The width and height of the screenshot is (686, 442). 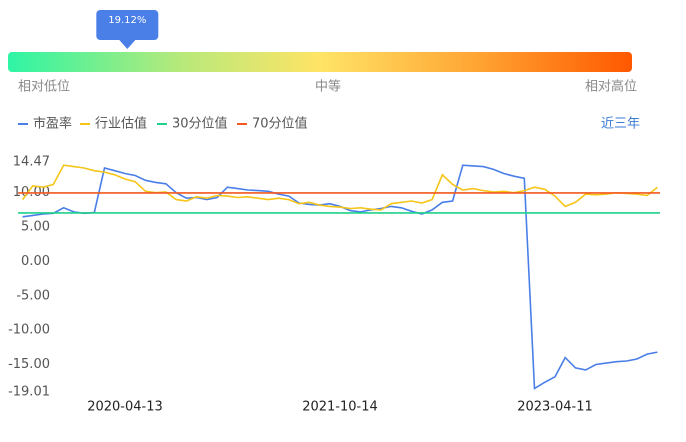 I want to click on legend-label: 市盈率, so click(x=52, y=124).